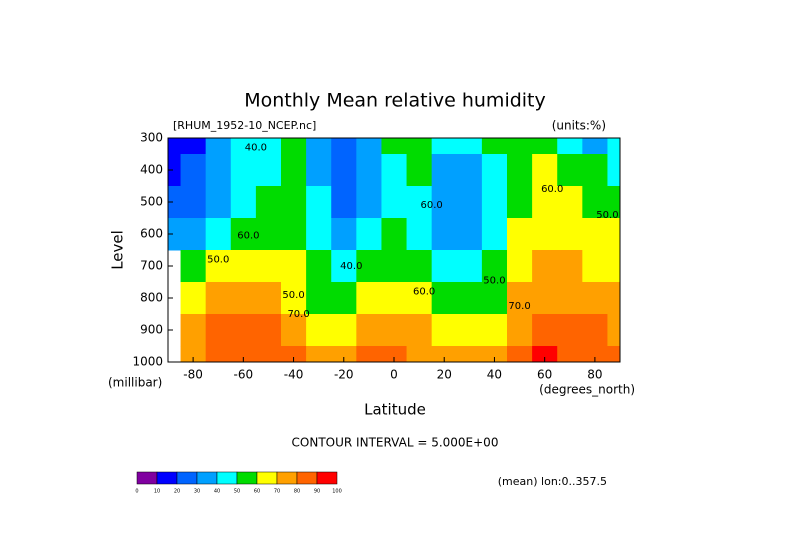 This screenshot has width=789, height=558. What do you see at coordinates (344, 375) in the screenshot?
I see `x-tick-label: -20` at bounding box center [344, 375].